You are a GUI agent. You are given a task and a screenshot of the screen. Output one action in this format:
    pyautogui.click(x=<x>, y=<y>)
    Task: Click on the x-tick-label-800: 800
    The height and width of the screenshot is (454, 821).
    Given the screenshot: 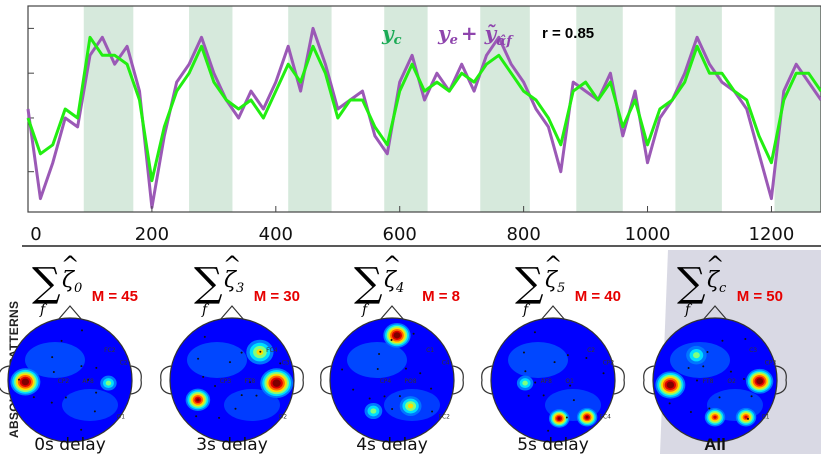 What is the action you would take?
    pyautogui.click(x=523, y=234)
    